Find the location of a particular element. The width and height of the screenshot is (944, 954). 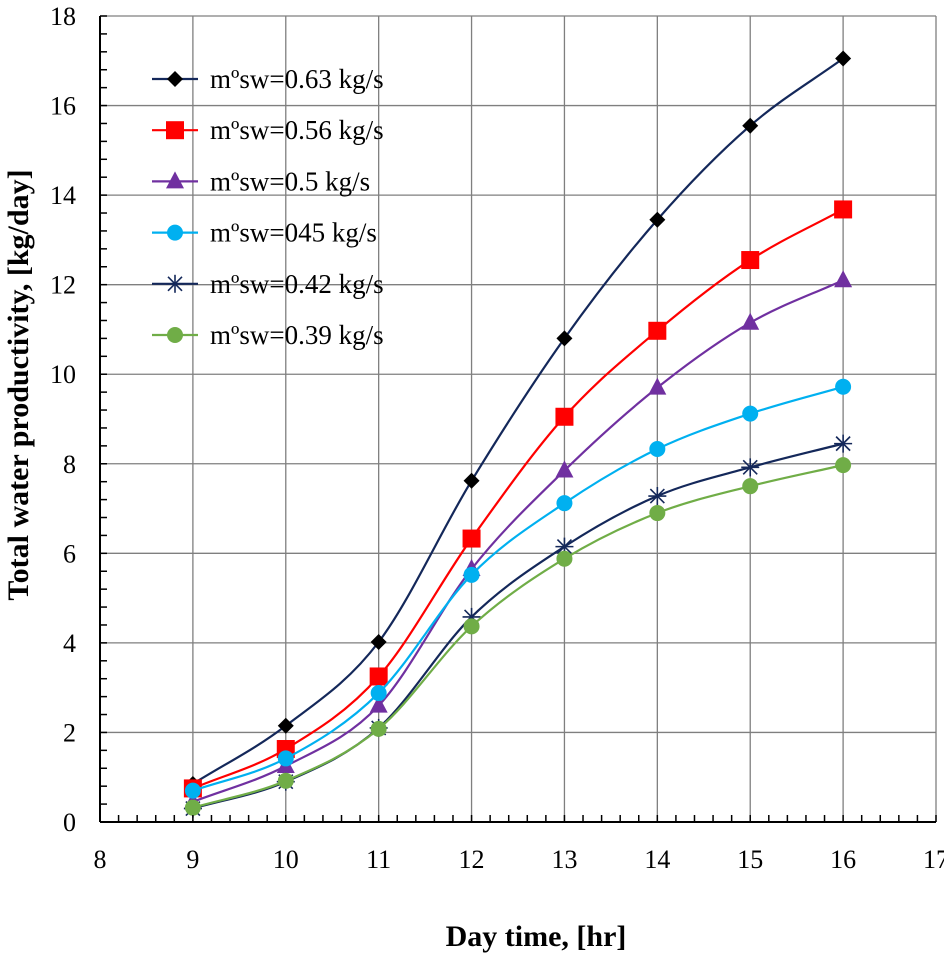

y-tick-label: 10 is located at coordinates (63, 374).